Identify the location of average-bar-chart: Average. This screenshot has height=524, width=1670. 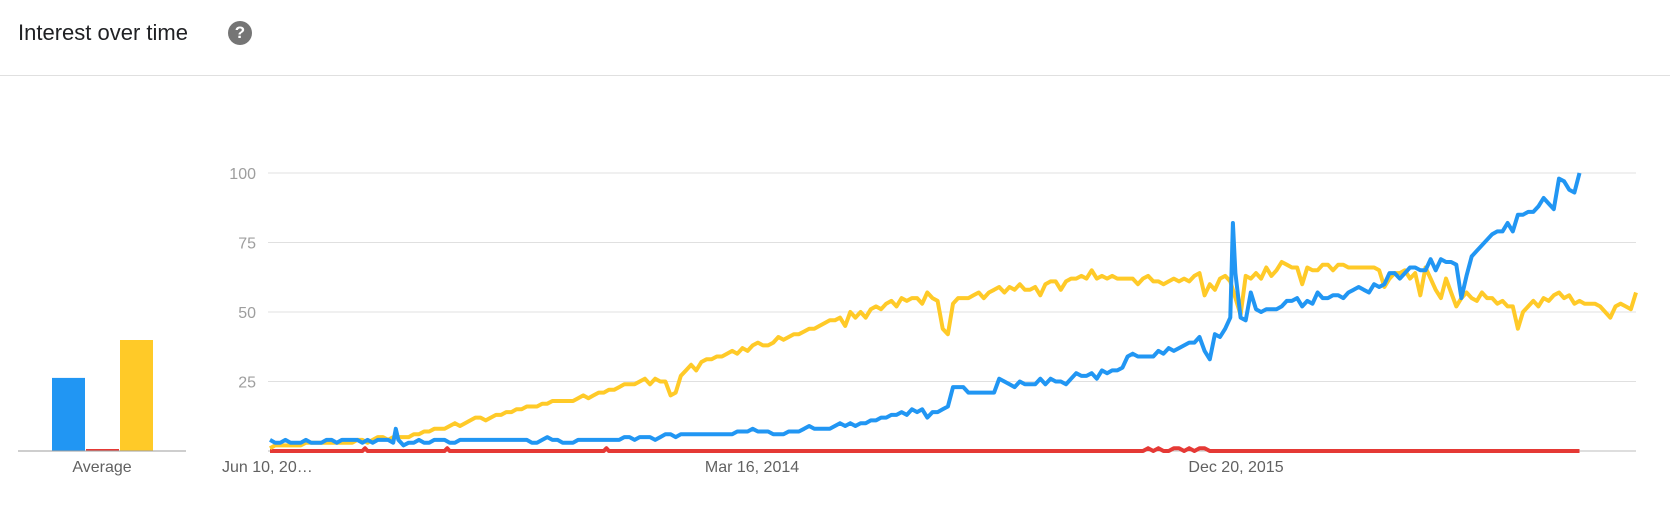
(102, 408).